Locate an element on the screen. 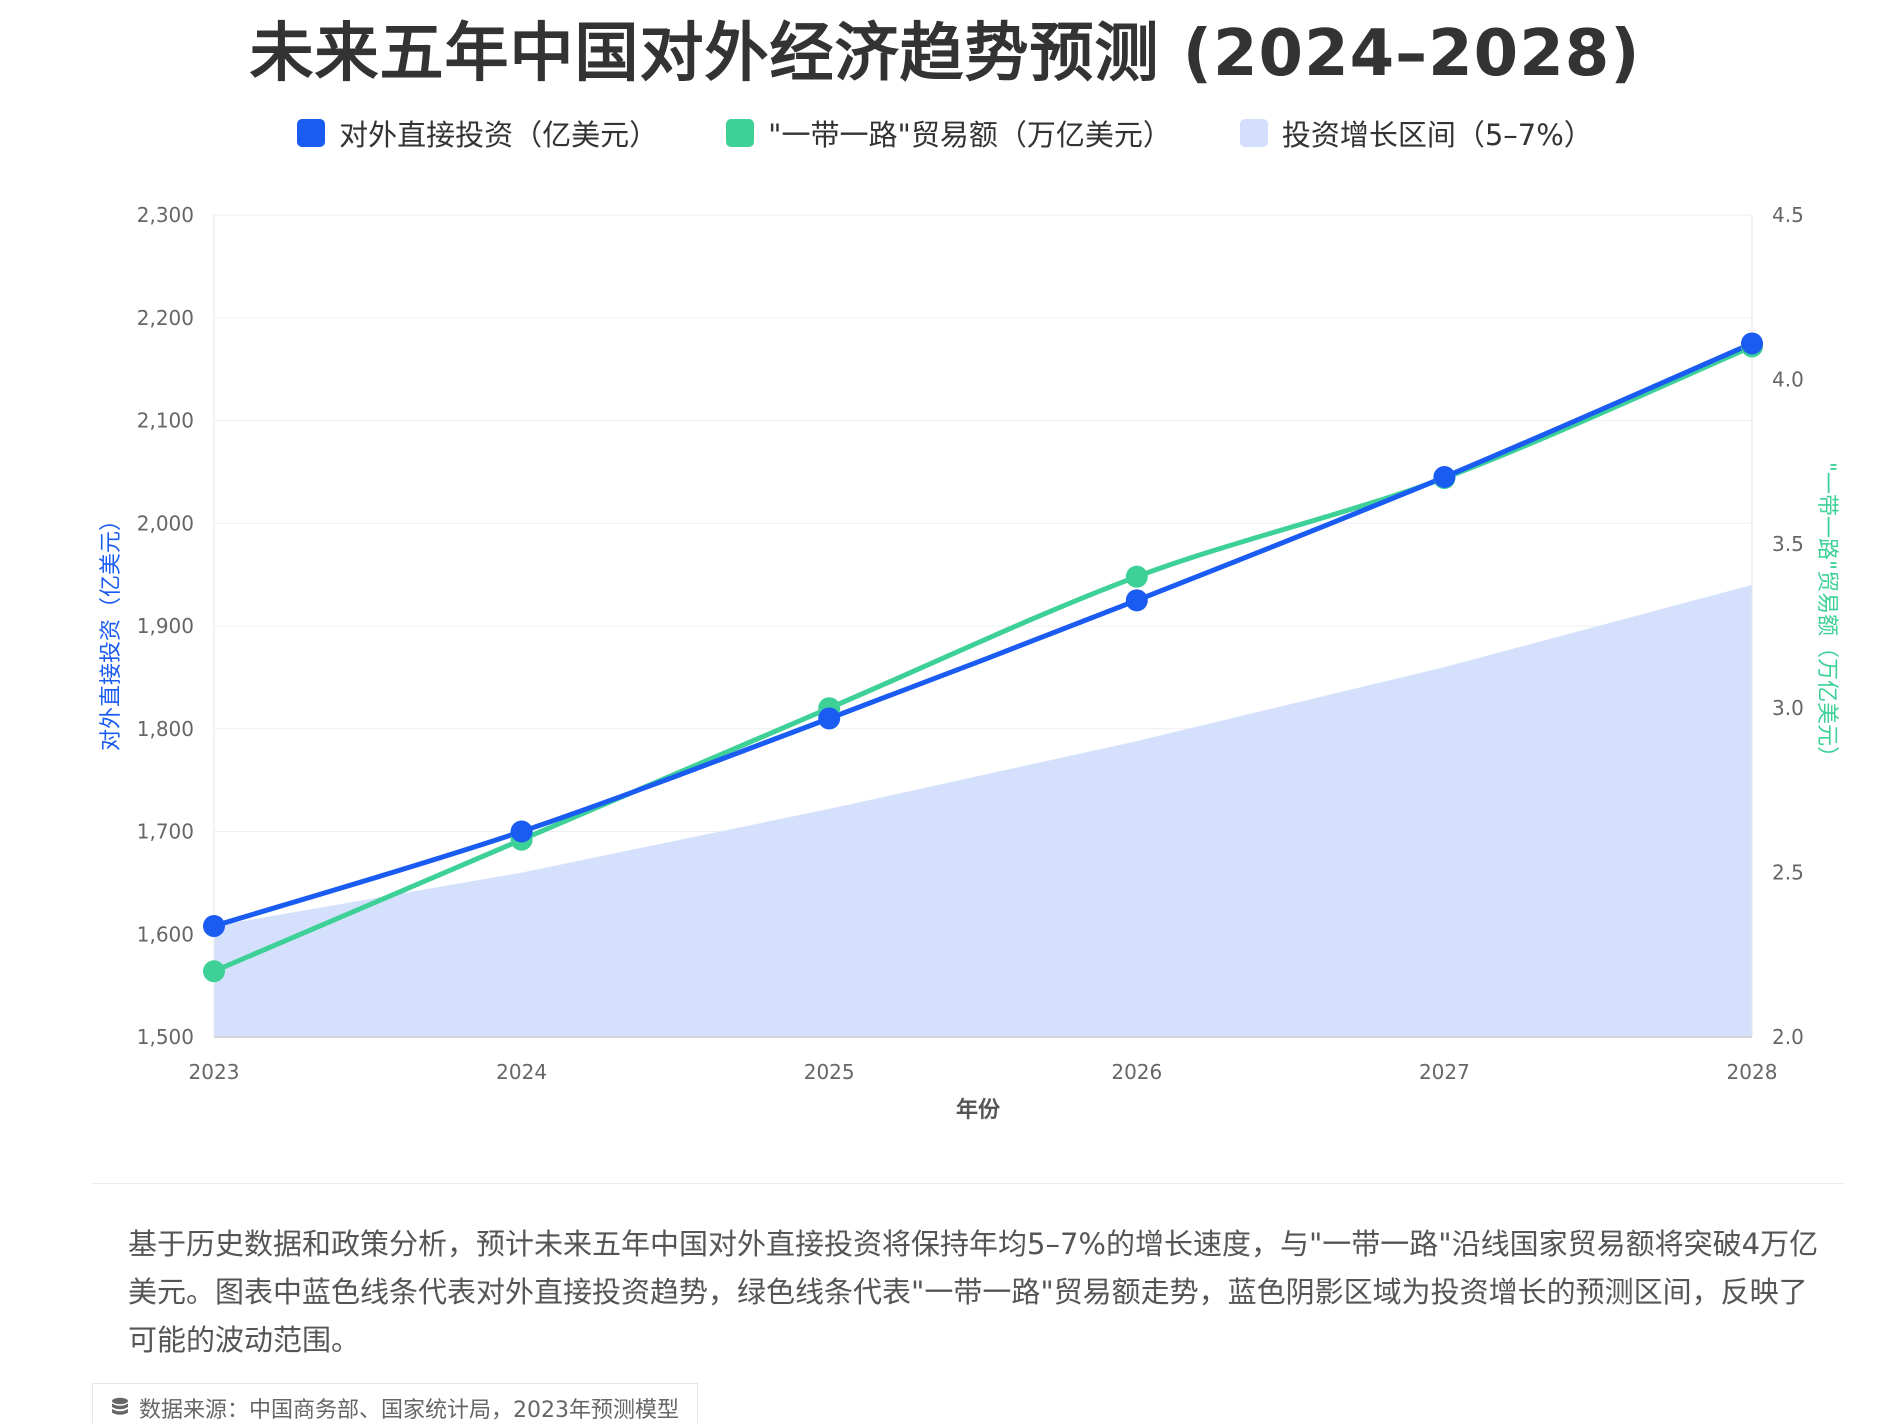 The height and width of the screenshot is (1424, 1890). y-axis-left-title: 对外直接投资（亿美元） is located at coordinates (111, 630).